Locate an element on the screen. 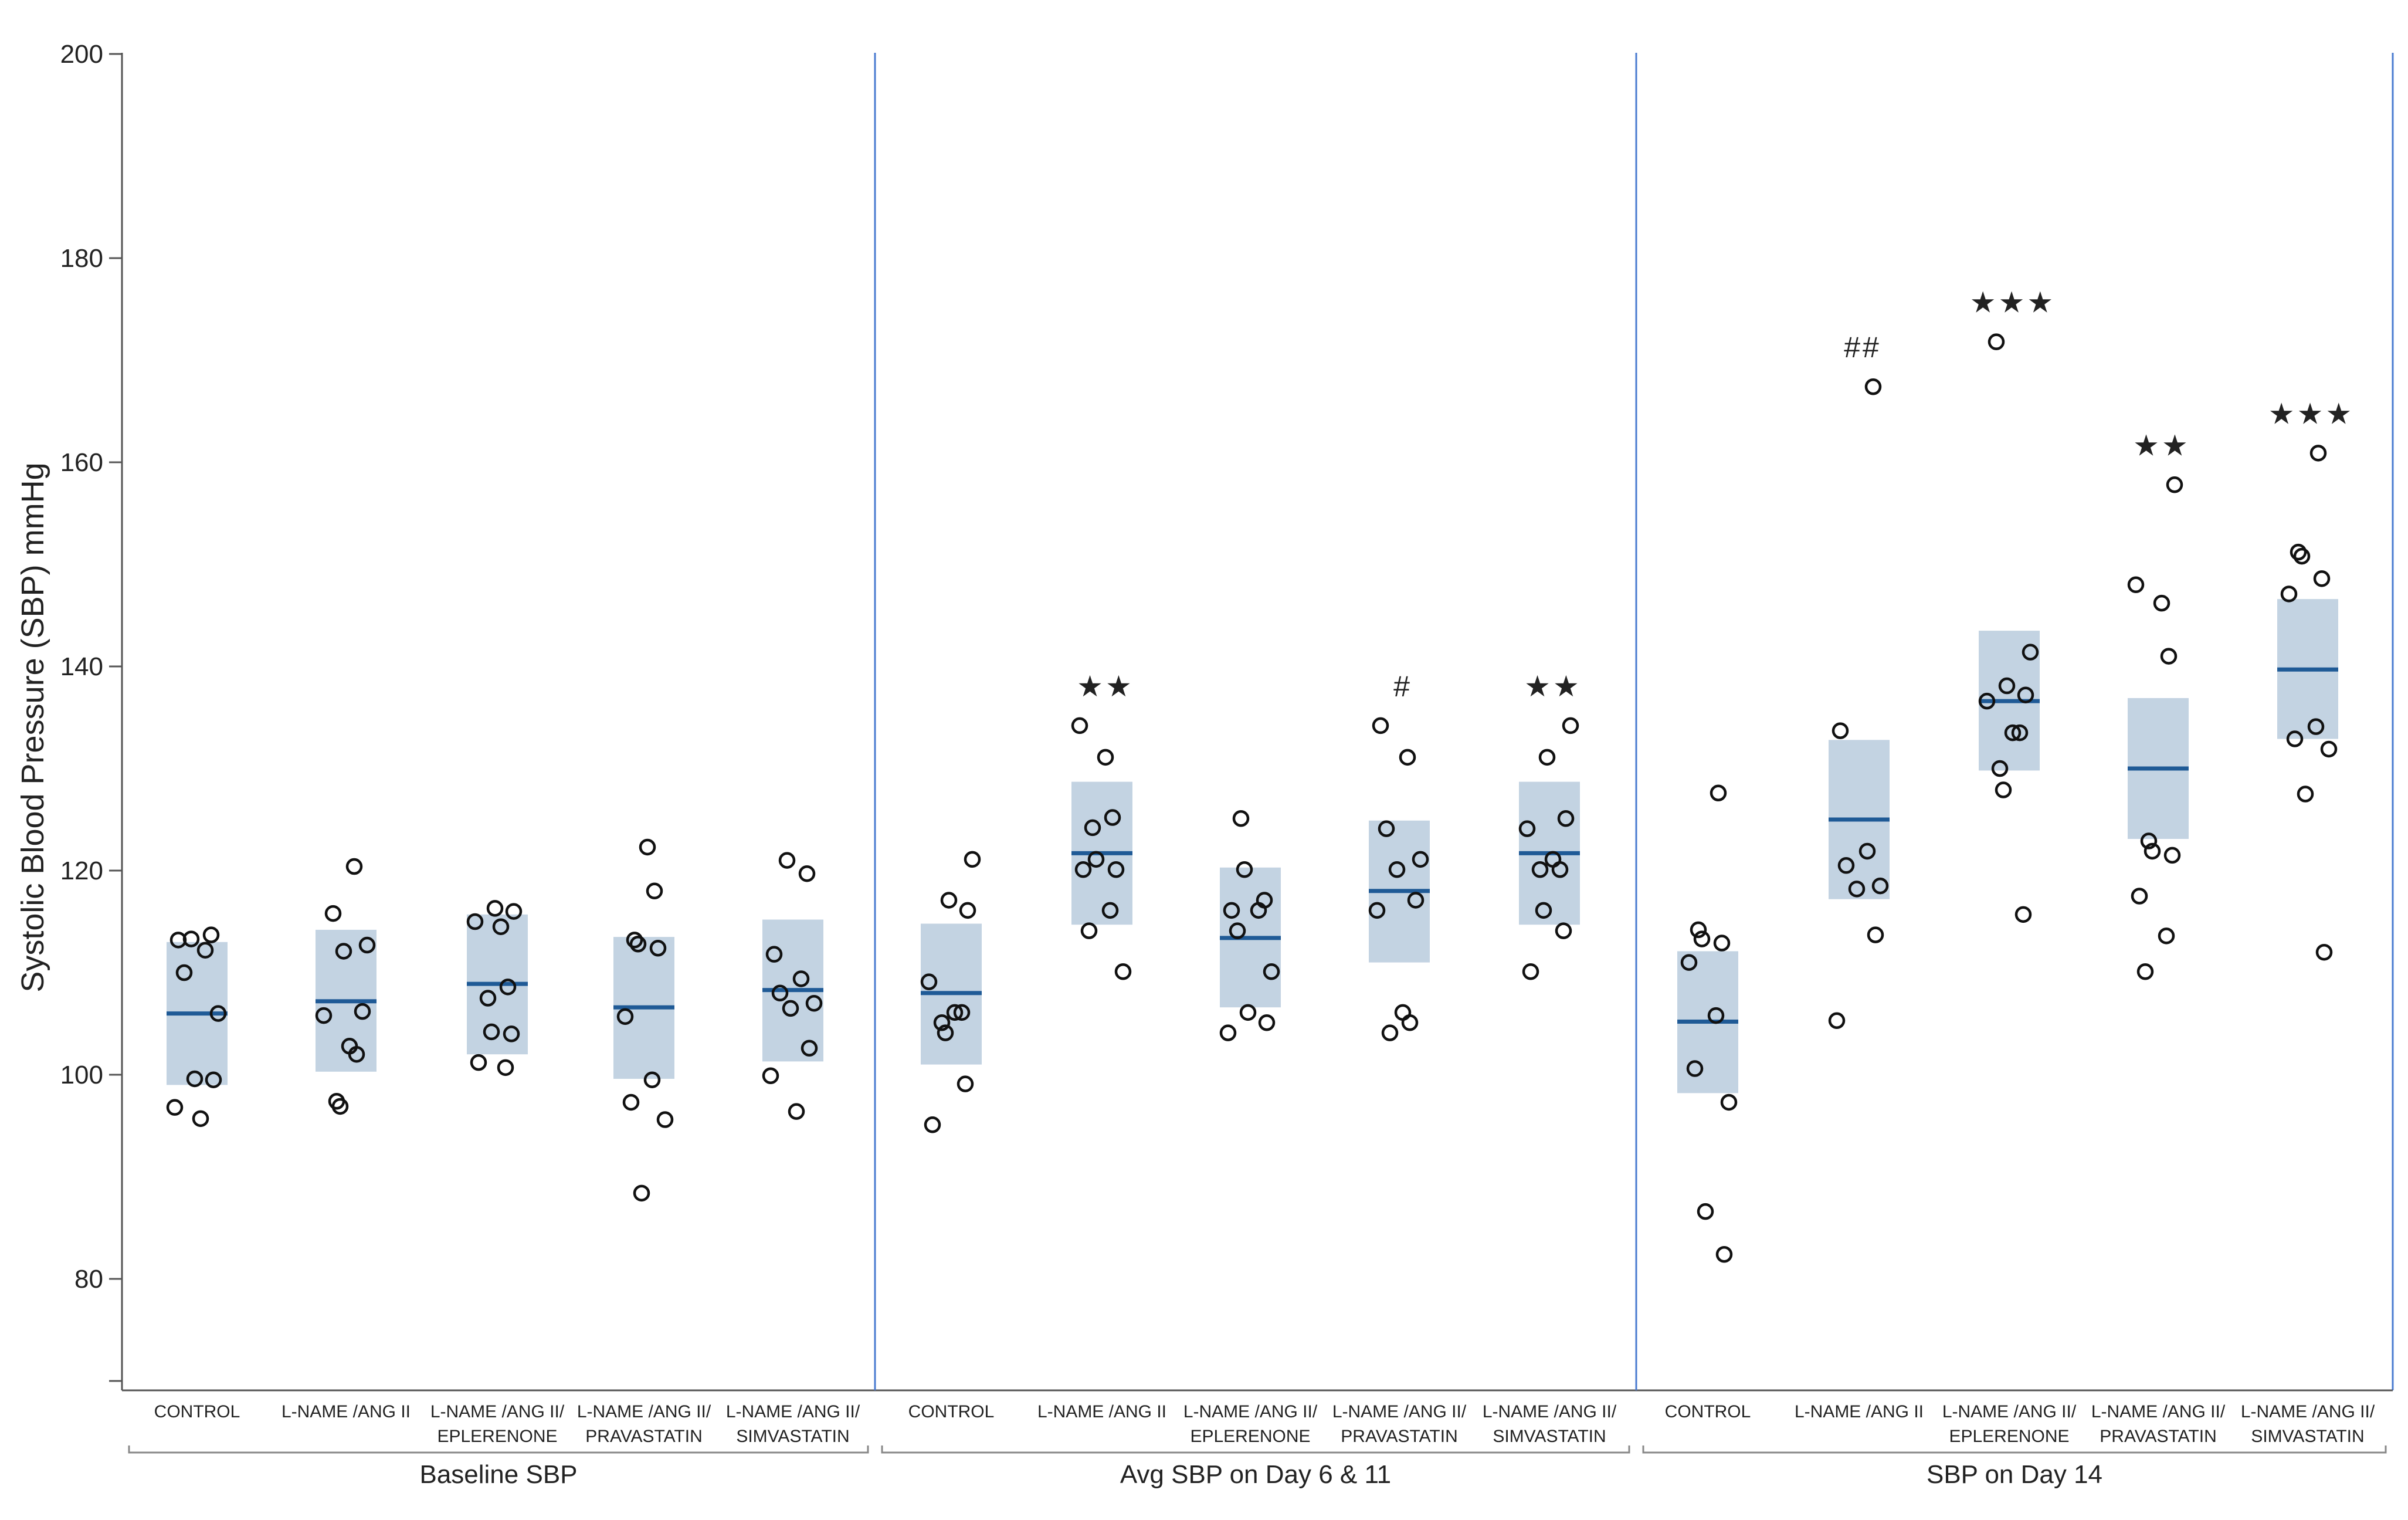 This screenshot has height=1520, width=2408. group-label: SIMVASTATIN is located at coordinates (1549, 1436).